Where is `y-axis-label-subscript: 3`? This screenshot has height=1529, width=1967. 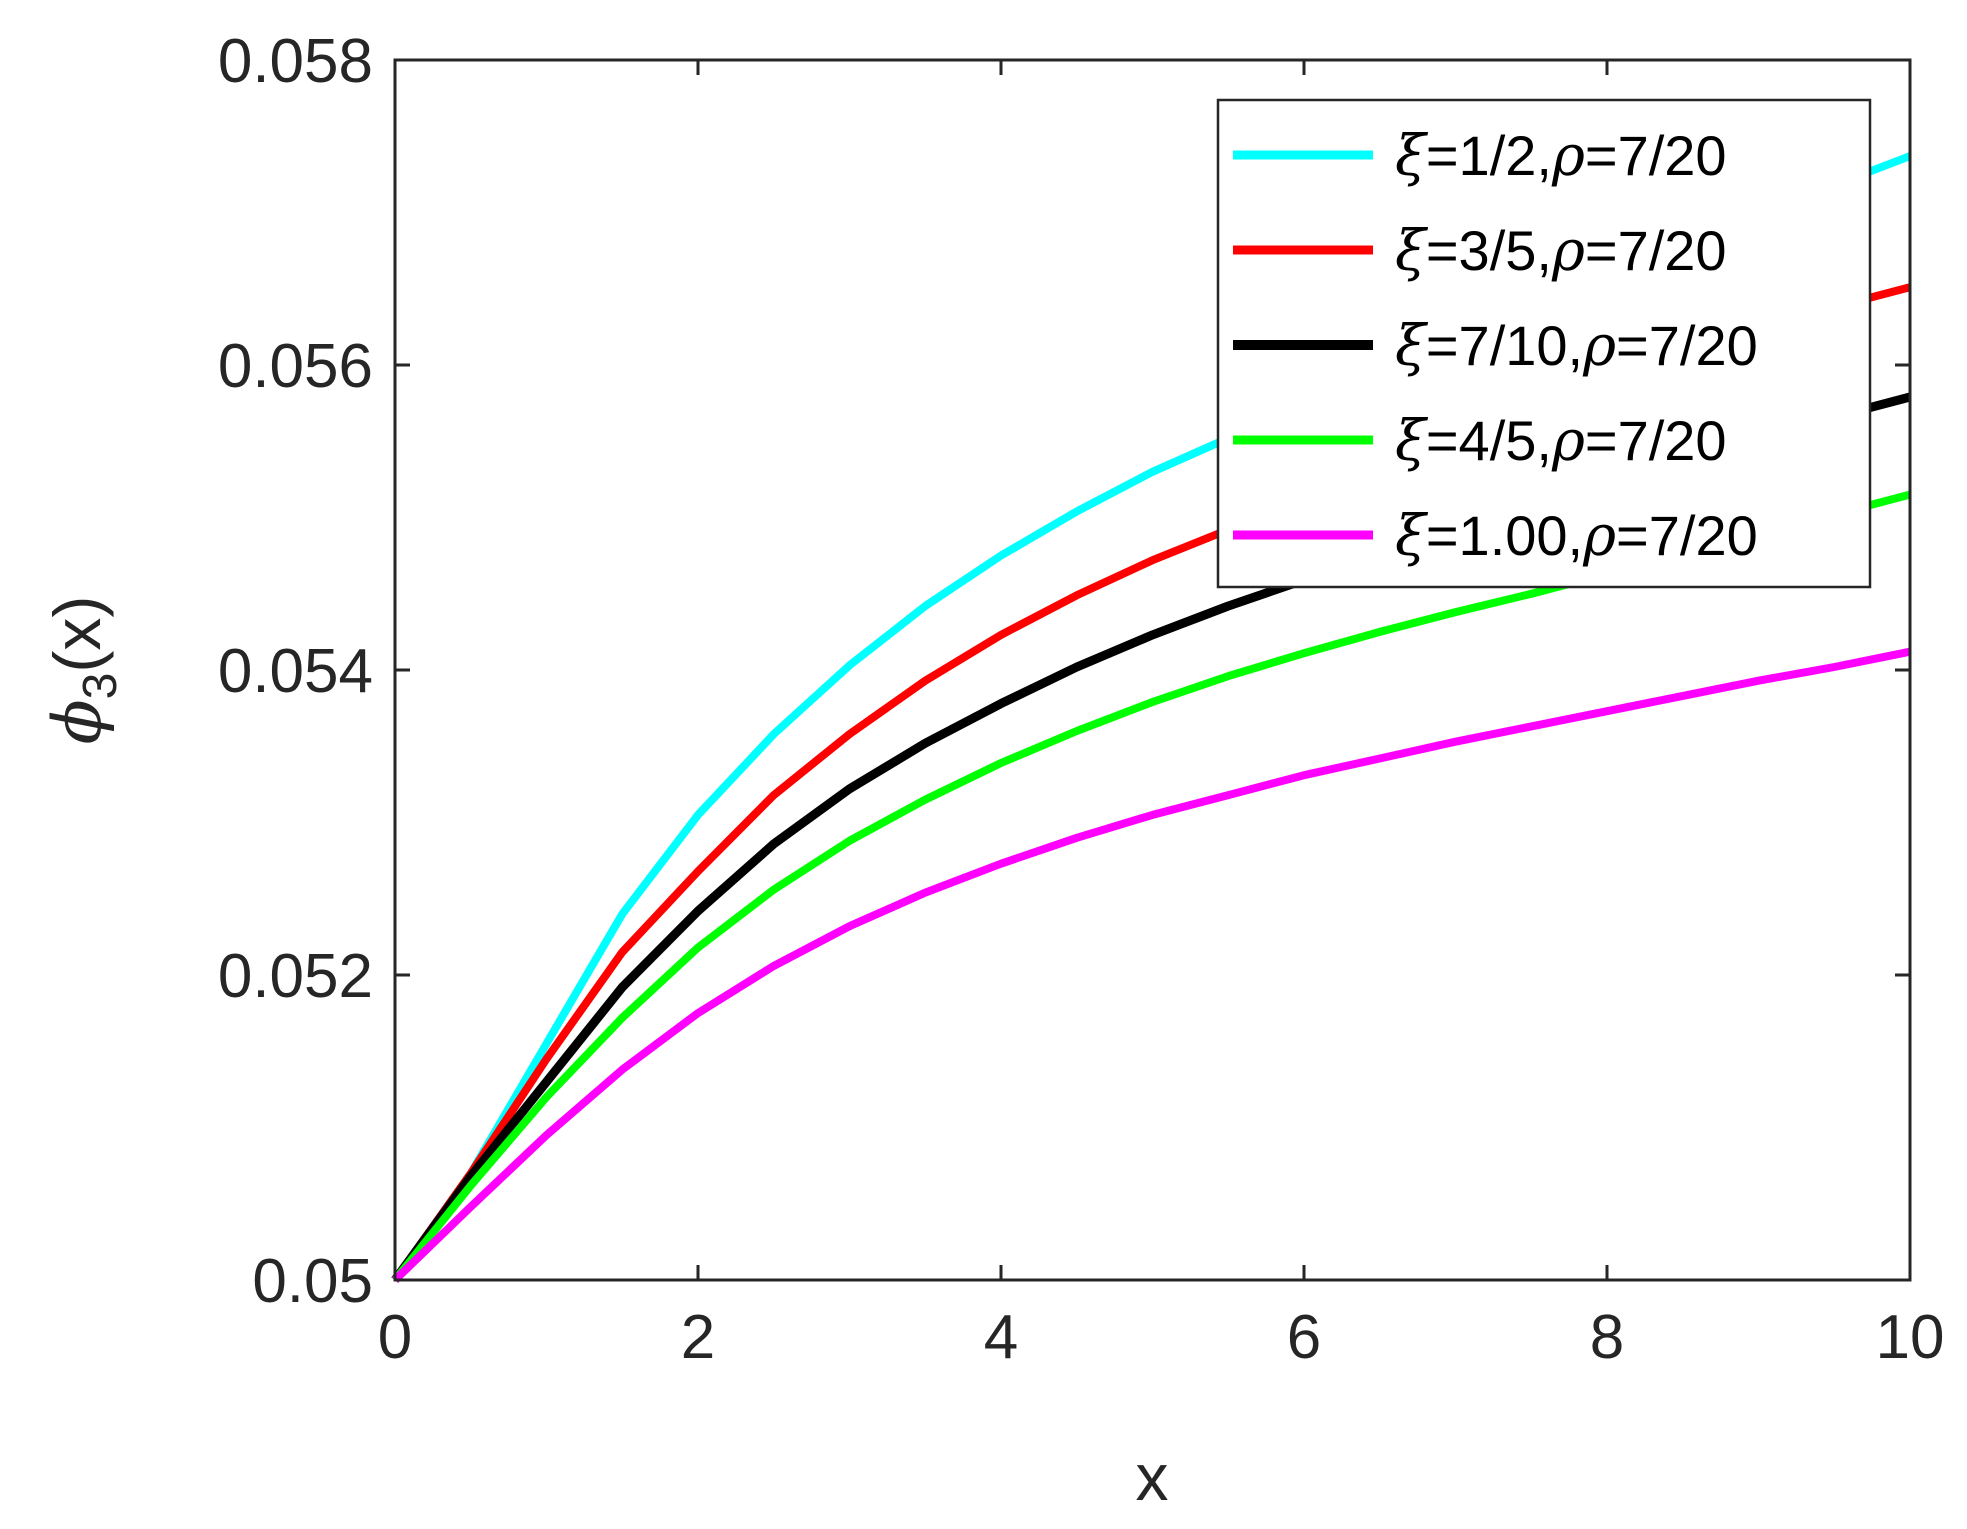 y-axis-label-subscript: 3 is located at coordinates (100, 686).